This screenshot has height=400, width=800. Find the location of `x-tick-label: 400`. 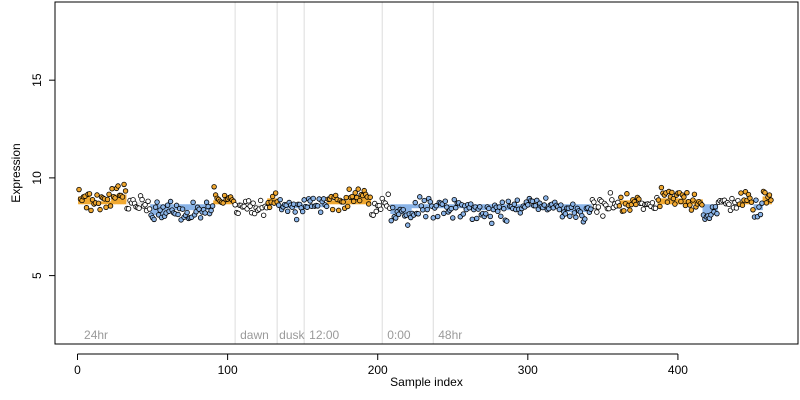

x-tick-label: 400 is located at coordinates (678, 370).